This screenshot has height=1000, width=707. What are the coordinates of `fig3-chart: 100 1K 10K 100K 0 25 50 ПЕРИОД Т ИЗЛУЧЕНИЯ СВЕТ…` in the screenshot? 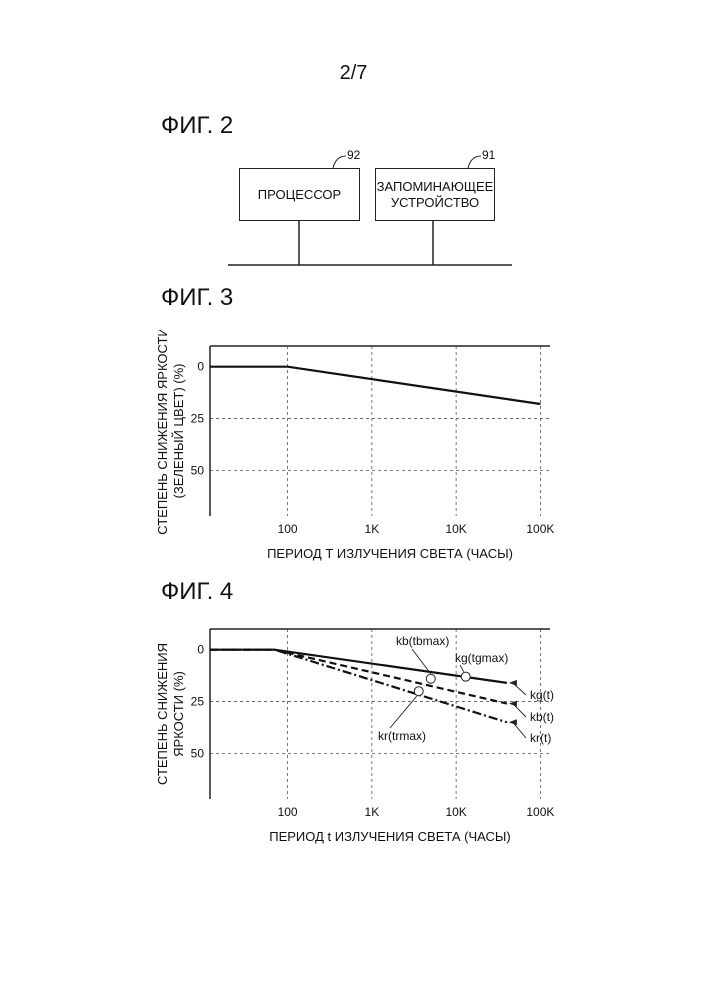 It's located at (360, 450).